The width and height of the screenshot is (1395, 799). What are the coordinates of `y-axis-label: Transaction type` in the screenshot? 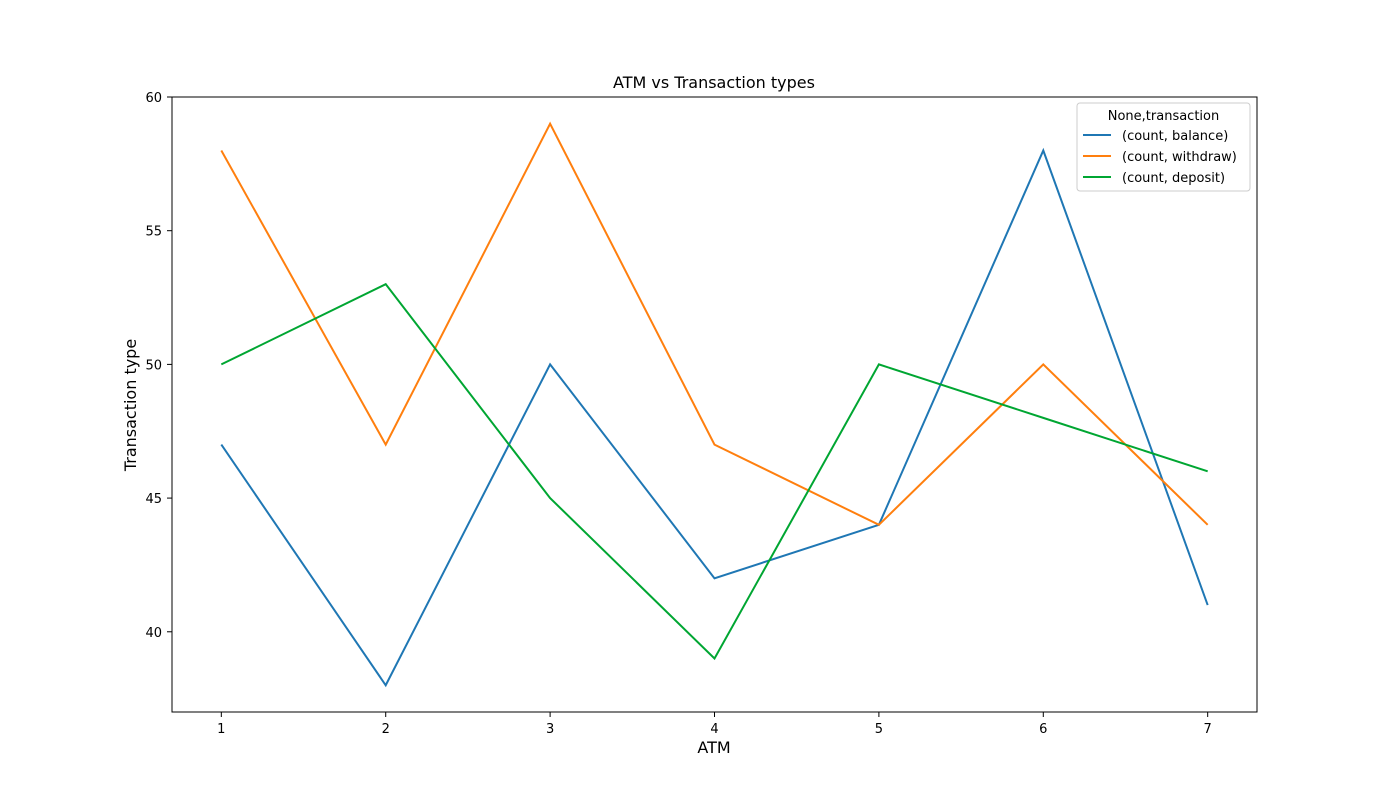 It's located at (130, 405).